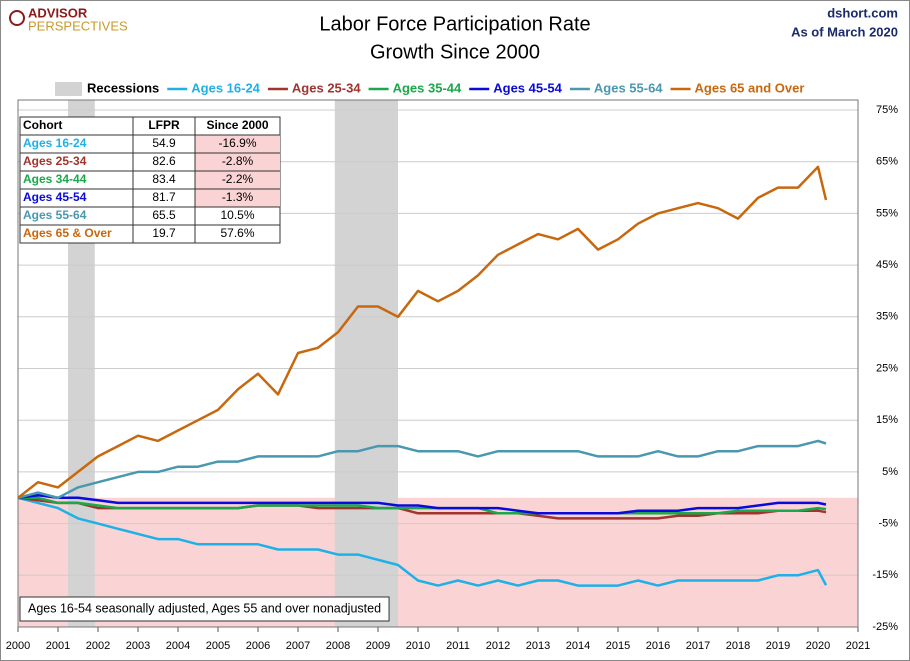  Describe the element at coordinates (366, 363) in the screenshot. I see `recession` at that location.